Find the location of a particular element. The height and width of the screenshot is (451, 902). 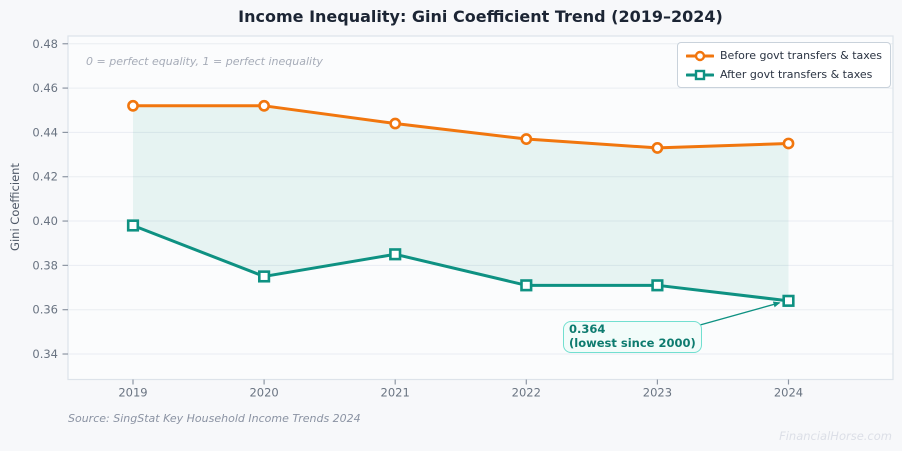

y-axis-label: Gini Coefficient is located at coordinates (15, 207).